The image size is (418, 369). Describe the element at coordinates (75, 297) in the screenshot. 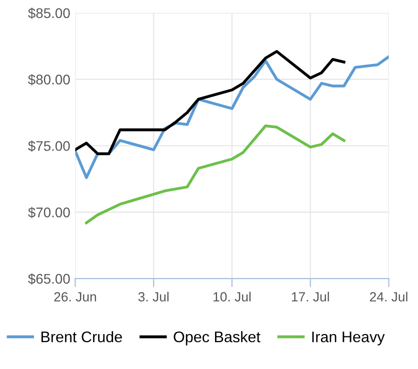

I see `x-tick-label: 26. Jun` at that location.